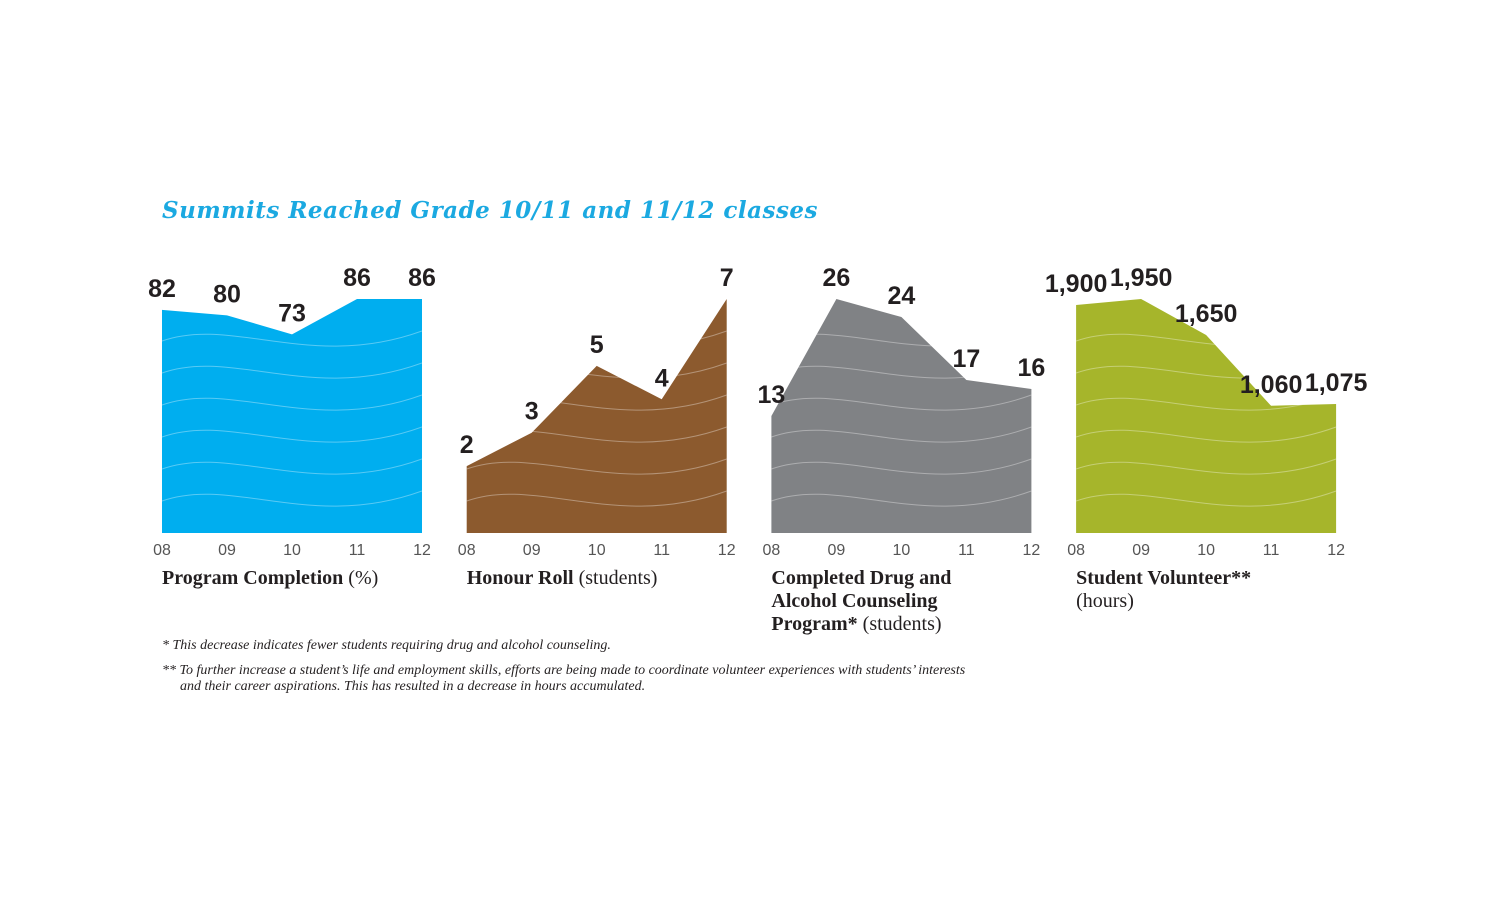 This screenshot has width=1500, height=900. I want to click on chart-label-name: Program Completion, so click(253, 578).